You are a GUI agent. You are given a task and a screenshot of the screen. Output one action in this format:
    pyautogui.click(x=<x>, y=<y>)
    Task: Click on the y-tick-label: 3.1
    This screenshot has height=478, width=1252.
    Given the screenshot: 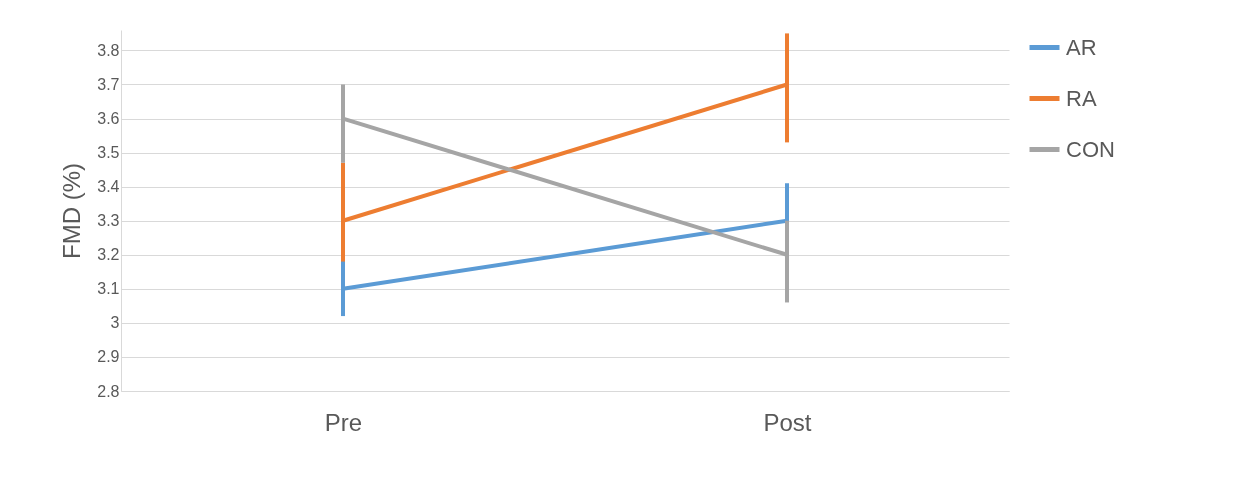 What is the action you would take?
    pyautogui.click(x=108, y=289)
    